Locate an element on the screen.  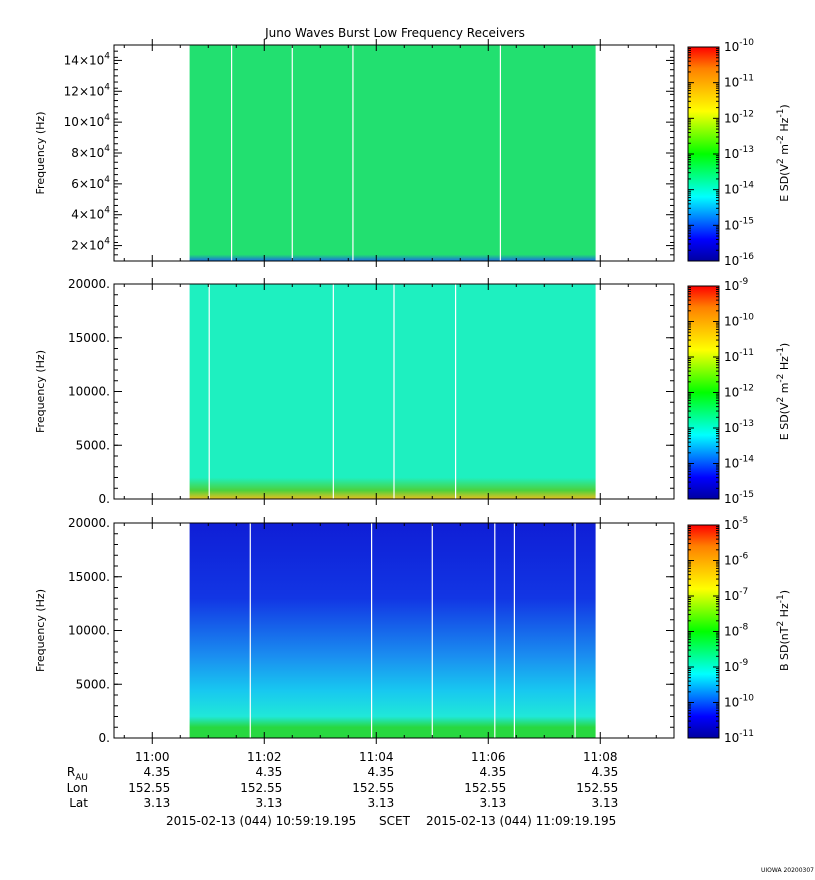
panel-3-spectrogram is located at coordinates (392, 630).